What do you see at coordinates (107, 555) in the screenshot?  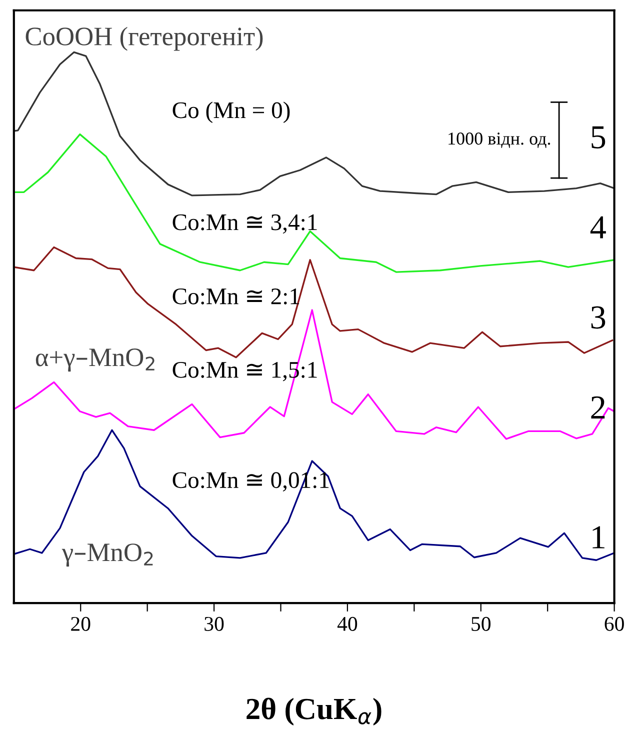 I see `annotation: γ–MnO$_{2}$` at bounding box center [107, 555].